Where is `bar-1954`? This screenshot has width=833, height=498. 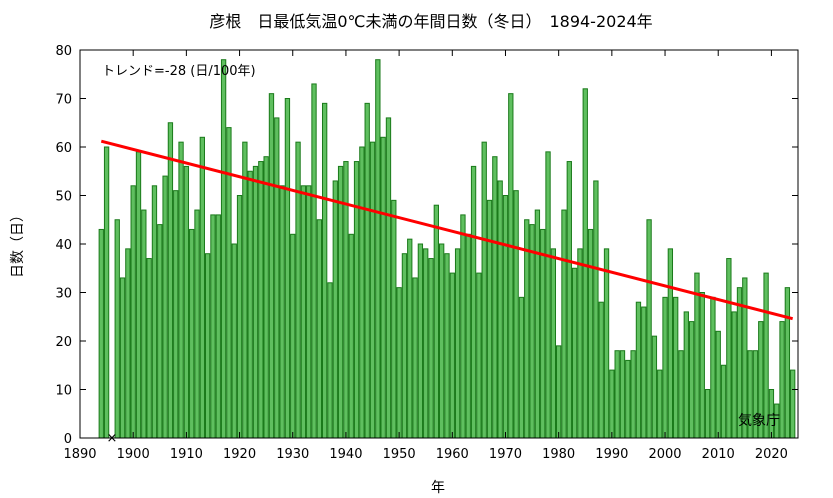 bar-1954 is located at coordinates (420, 341).